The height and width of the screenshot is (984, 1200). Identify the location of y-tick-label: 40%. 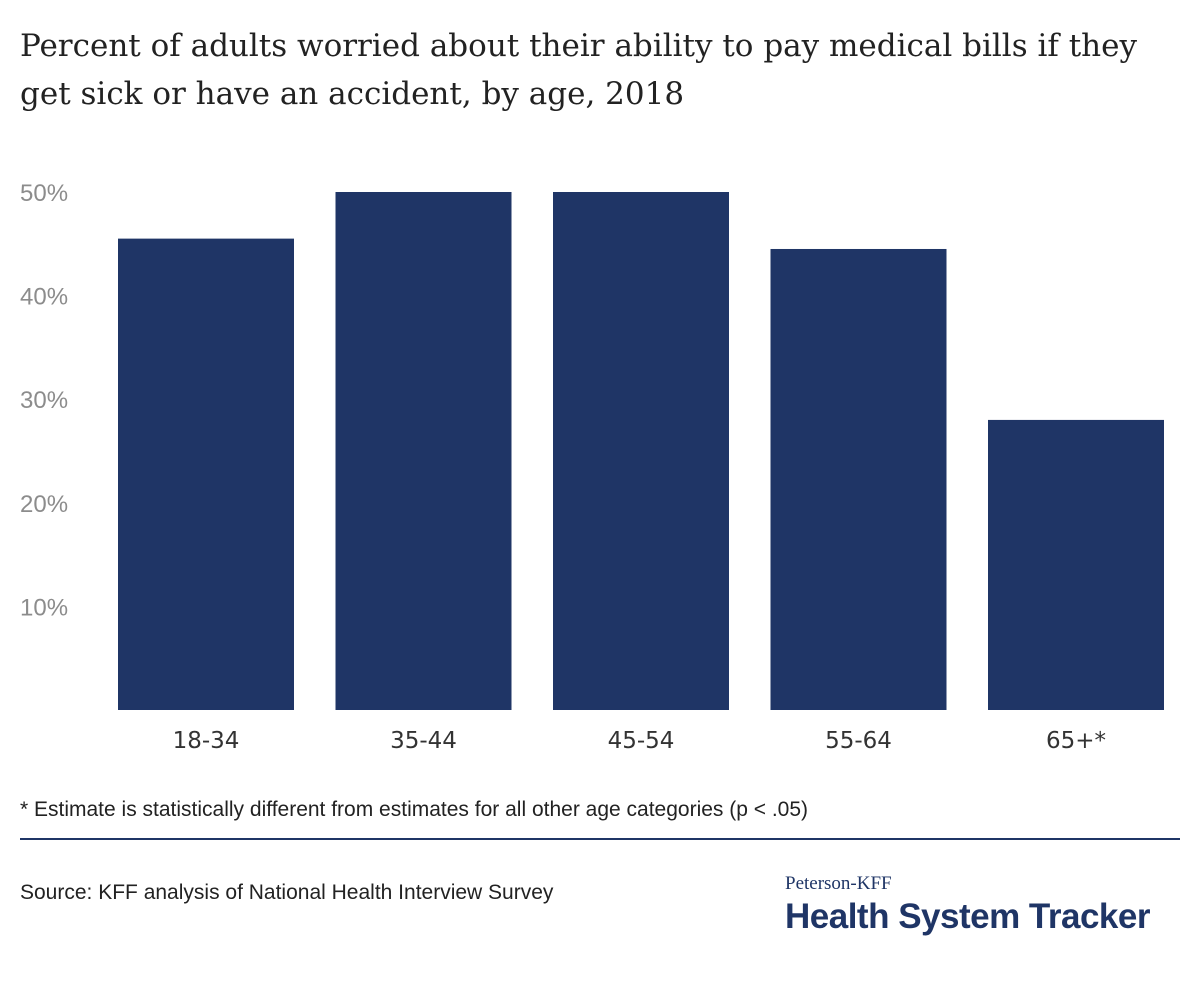
(44, 297).